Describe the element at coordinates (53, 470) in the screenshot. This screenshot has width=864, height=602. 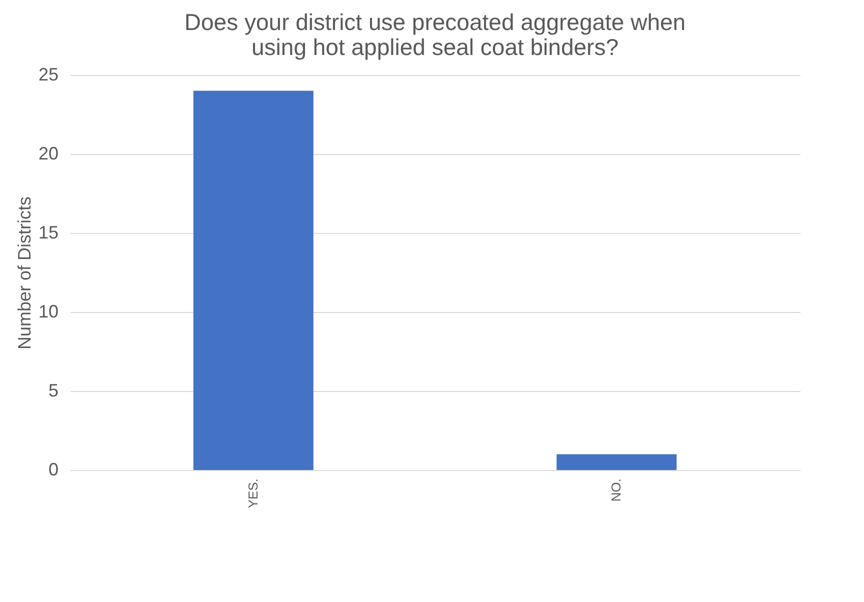
I see `y-tick-label: 0` at that location.